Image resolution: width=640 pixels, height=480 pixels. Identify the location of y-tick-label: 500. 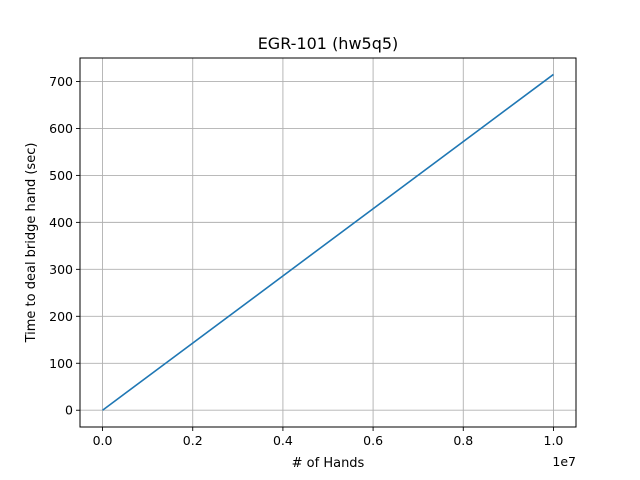
(61, 175).